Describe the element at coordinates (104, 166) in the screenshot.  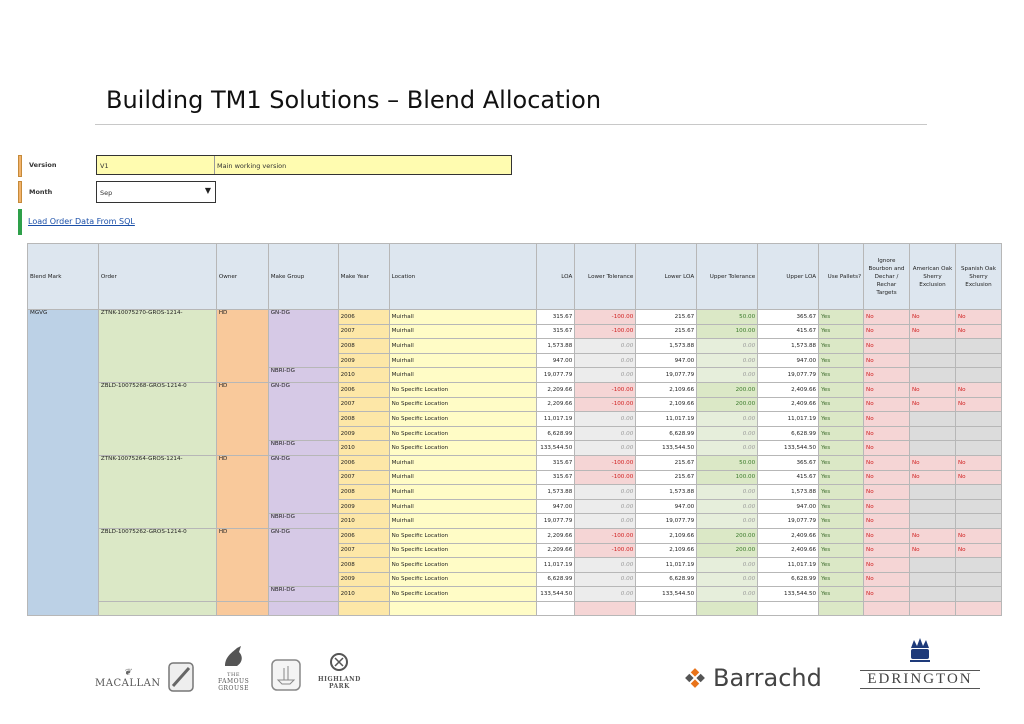
I see `version-value: V1` at that location.